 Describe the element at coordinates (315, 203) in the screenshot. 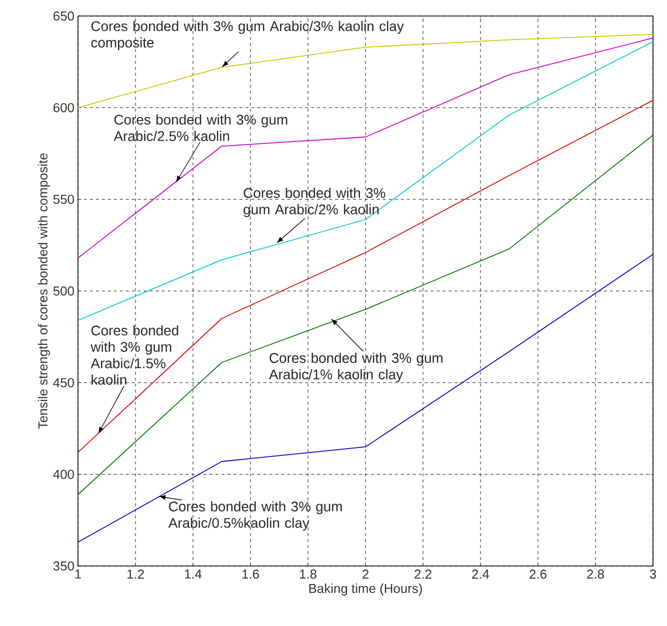

I see `annotation: Cores bonded with 3% gum Arabic/2% kaolin` at that location.